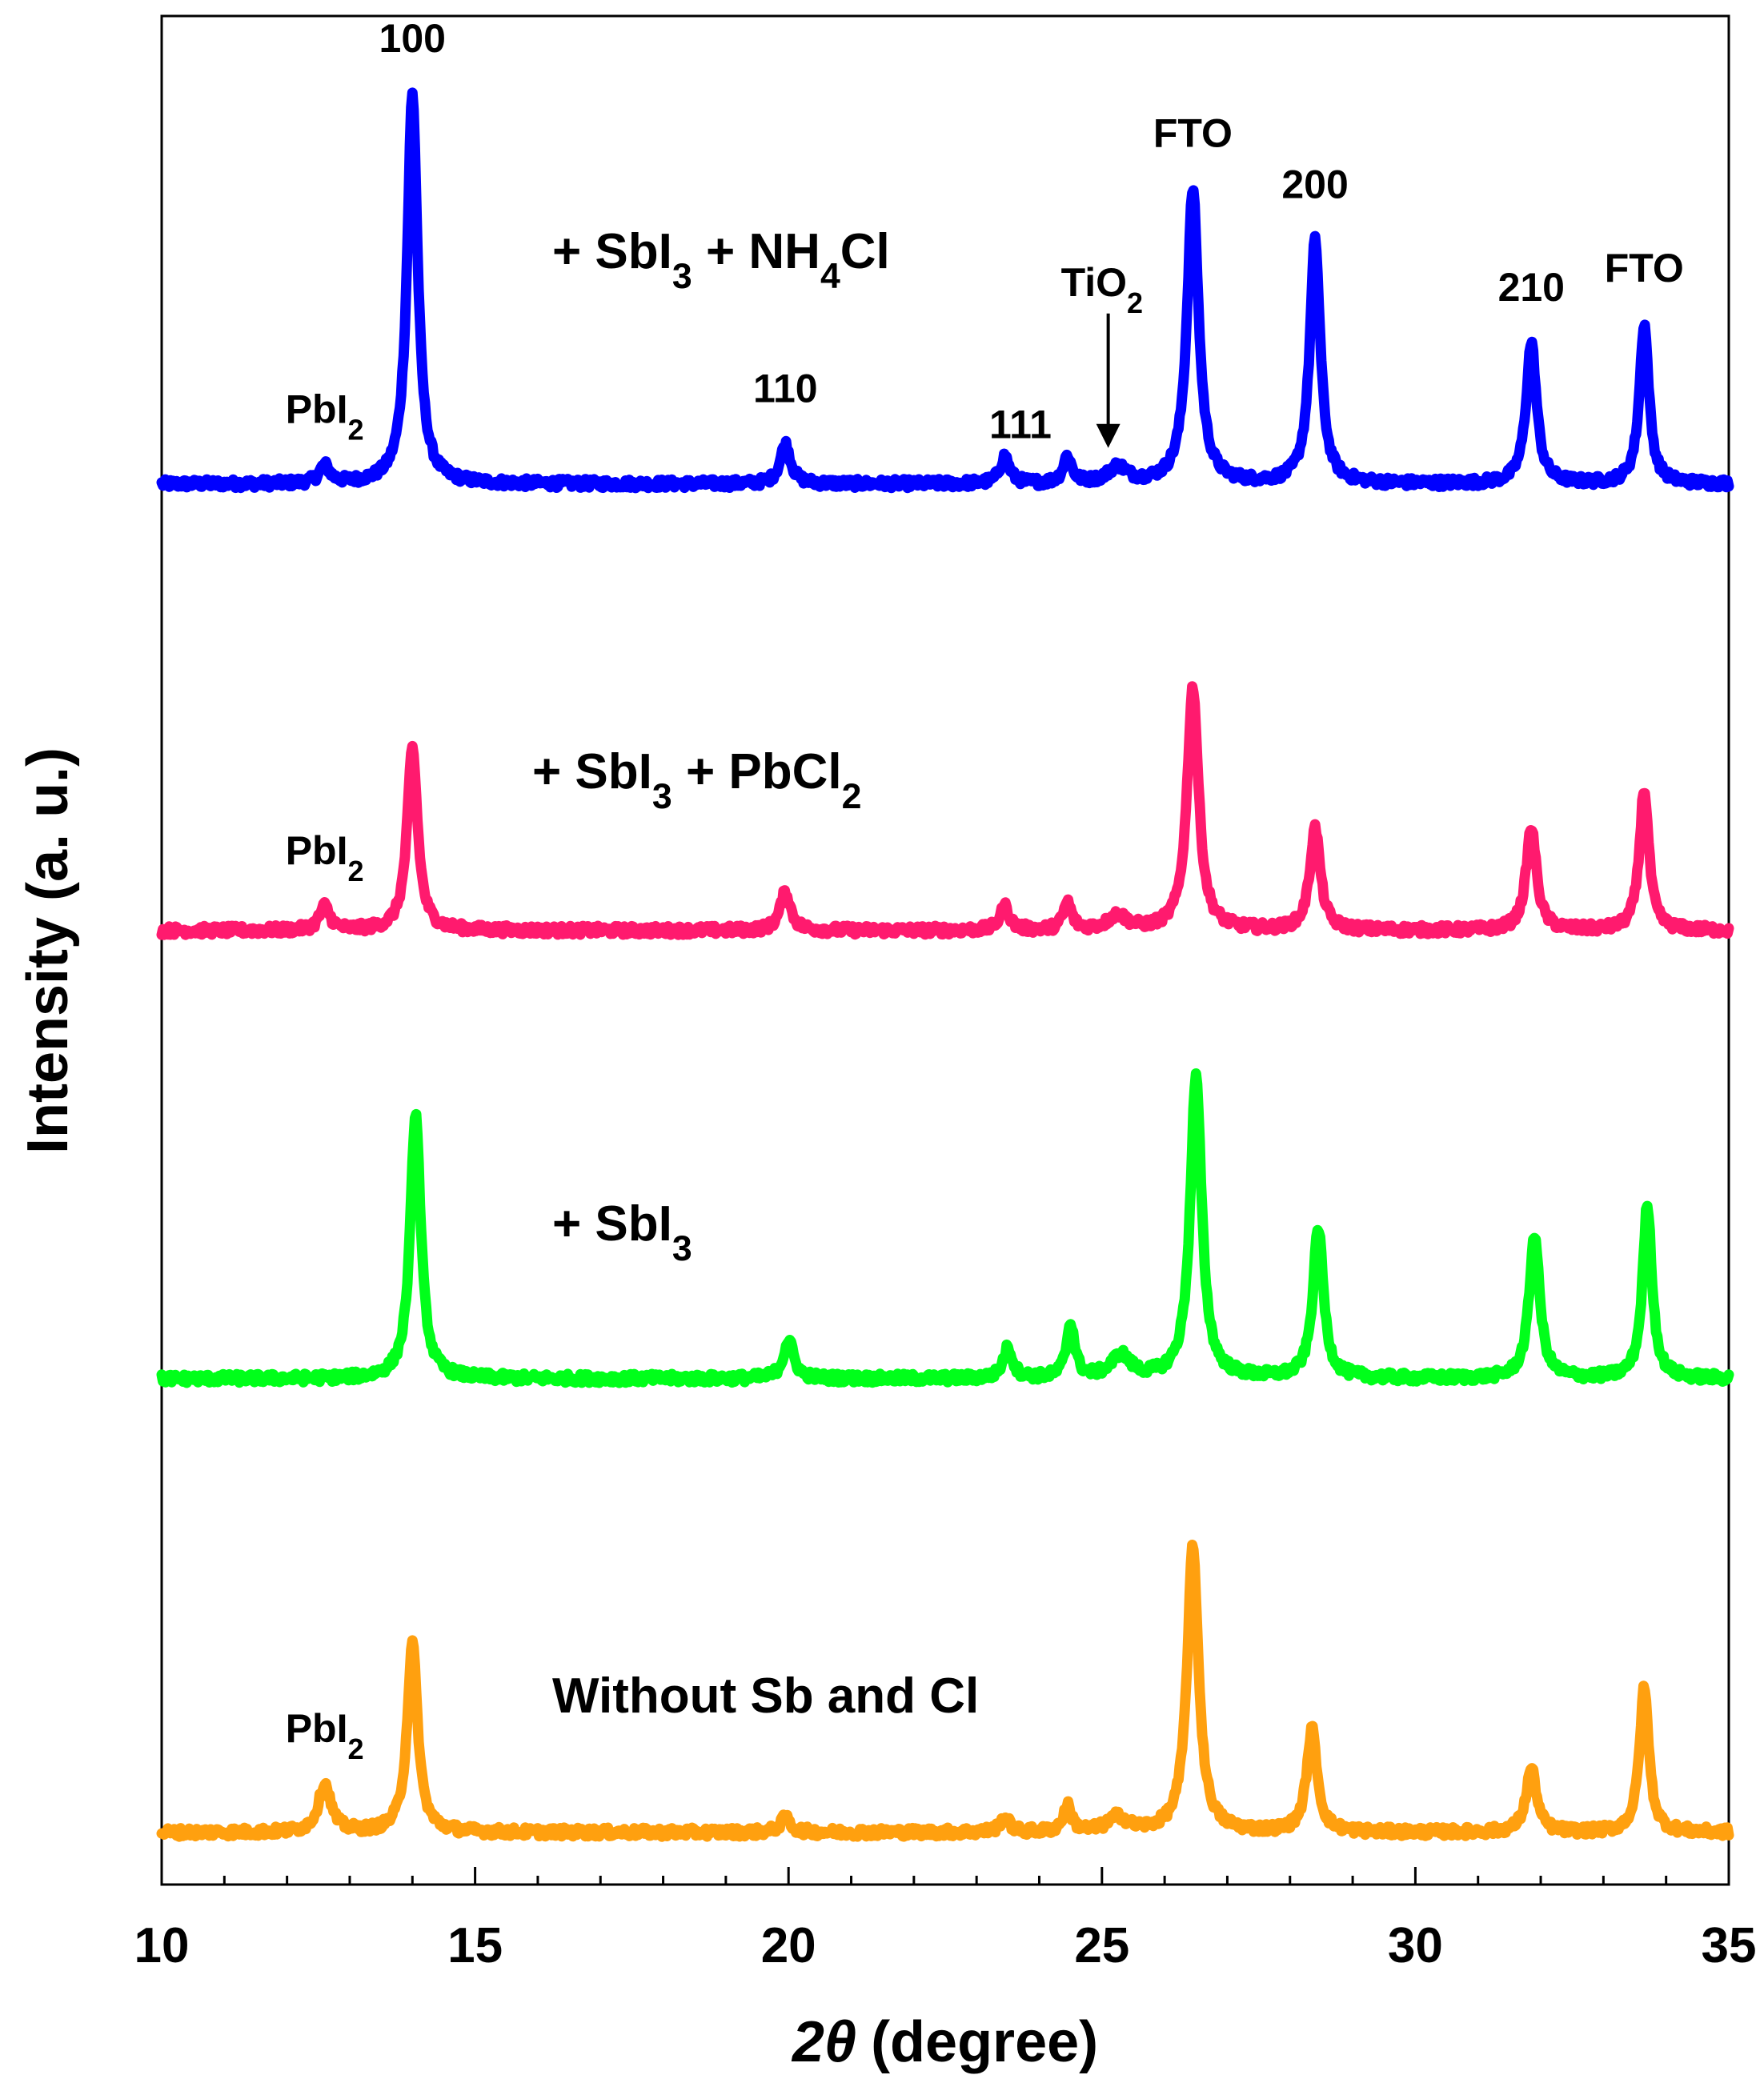 The height and width of the screenshot is (2079, 1764). I want to click on series-label-sbi3-nh4cl-part-4: Cl, so click(865, 252).